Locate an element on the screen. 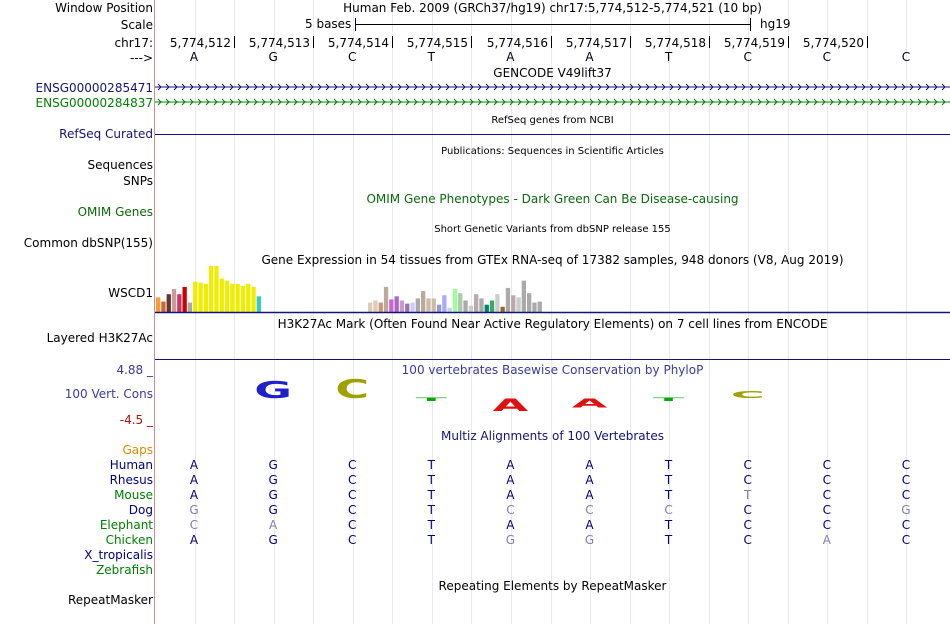 The image size is (950, 624). gtex-gene-label: WSCD1 is located at coordinates (130, 293).